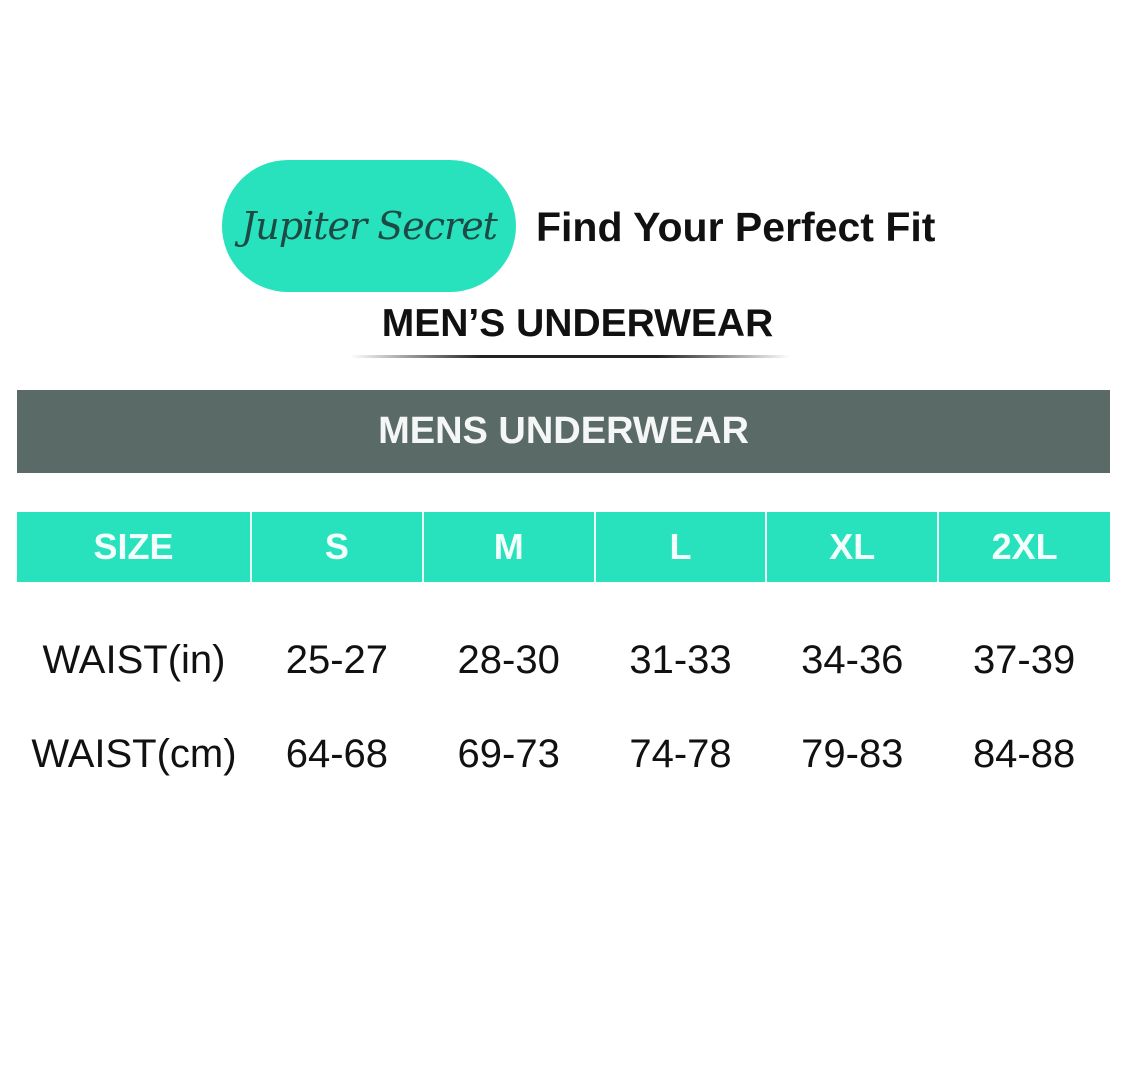 The height and width of the screenshot is (1071, 1125). What do you see at coordinates (1024, 754) in the screenshot?
I see `table-cell: 84-88` at bounding box center [1024, 754].